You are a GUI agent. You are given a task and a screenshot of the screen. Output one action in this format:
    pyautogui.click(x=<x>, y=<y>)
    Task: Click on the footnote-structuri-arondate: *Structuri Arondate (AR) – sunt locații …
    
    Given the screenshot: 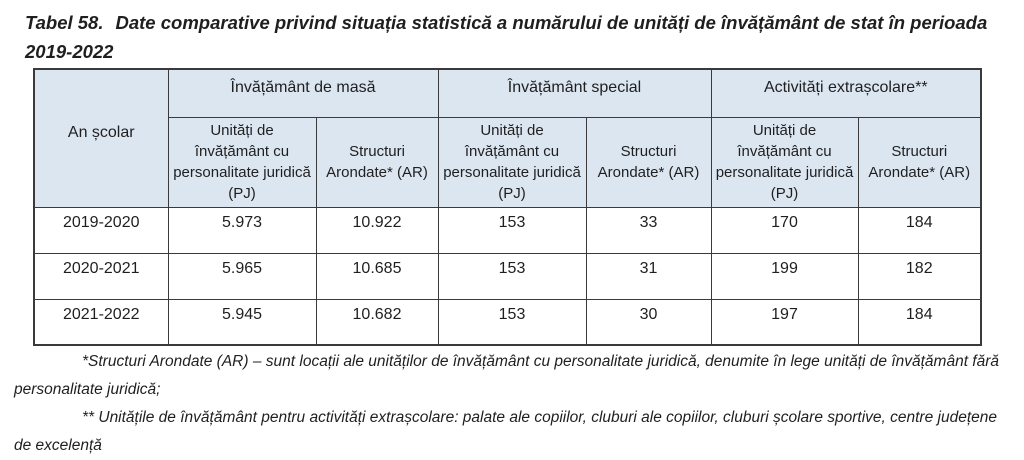 What is the action you would take?
    pyautogui.click(x=507, y=375)
    